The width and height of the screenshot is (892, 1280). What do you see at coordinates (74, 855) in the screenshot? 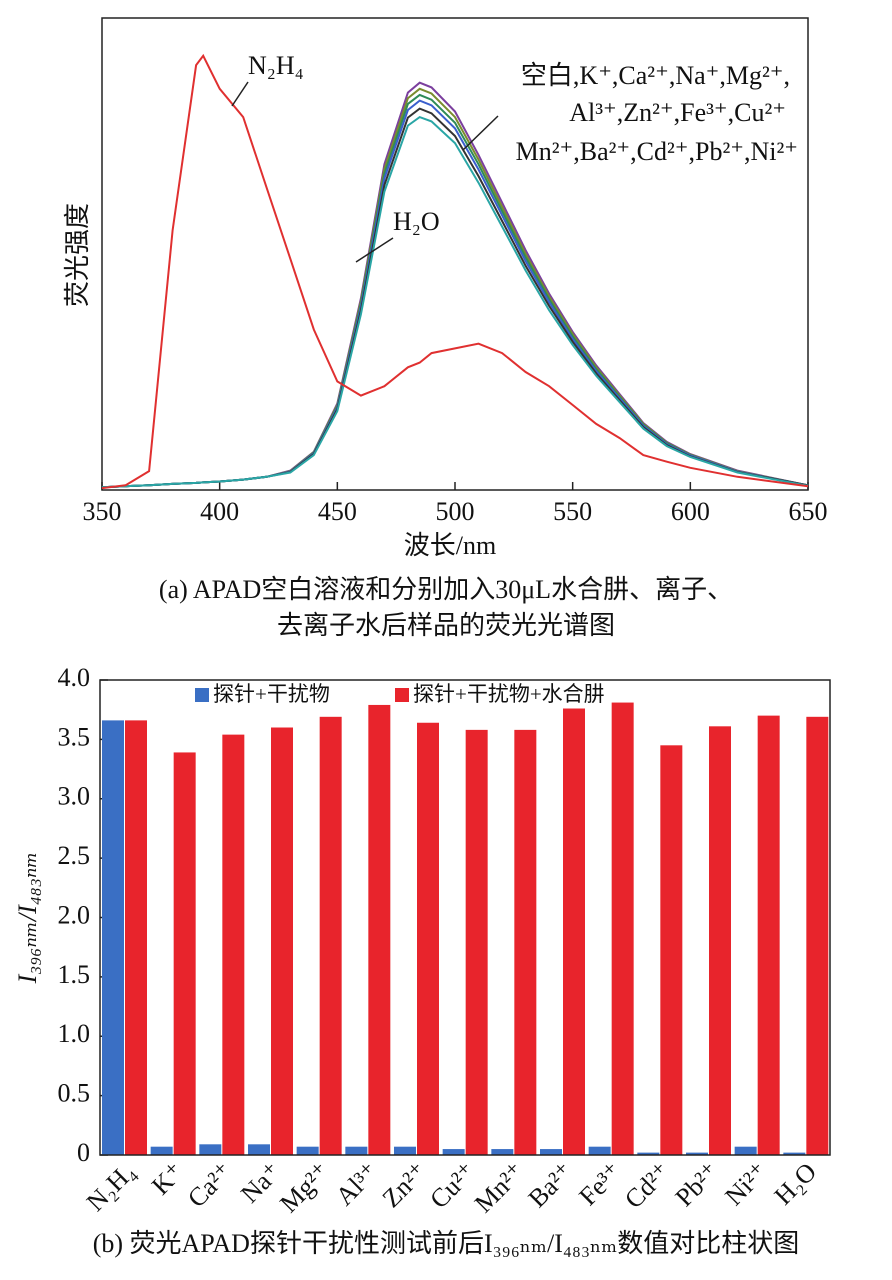
I see `y-tick-label: 2.5` at bounding box center [74, 855].